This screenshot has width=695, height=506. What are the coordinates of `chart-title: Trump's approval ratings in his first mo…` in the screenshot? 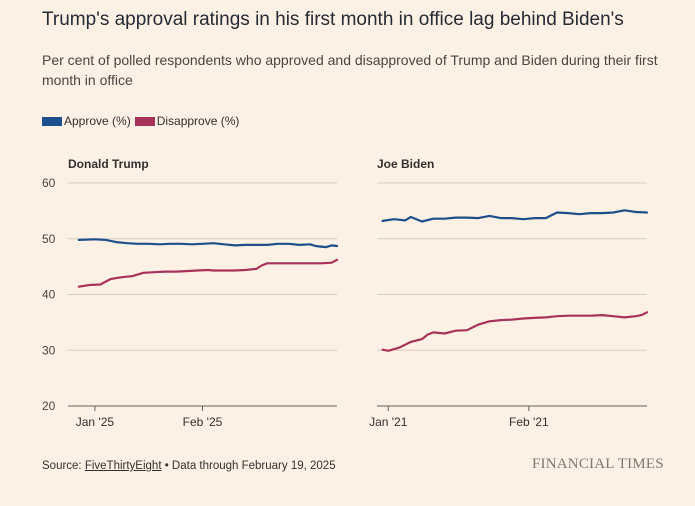 It's located at (333, 19).